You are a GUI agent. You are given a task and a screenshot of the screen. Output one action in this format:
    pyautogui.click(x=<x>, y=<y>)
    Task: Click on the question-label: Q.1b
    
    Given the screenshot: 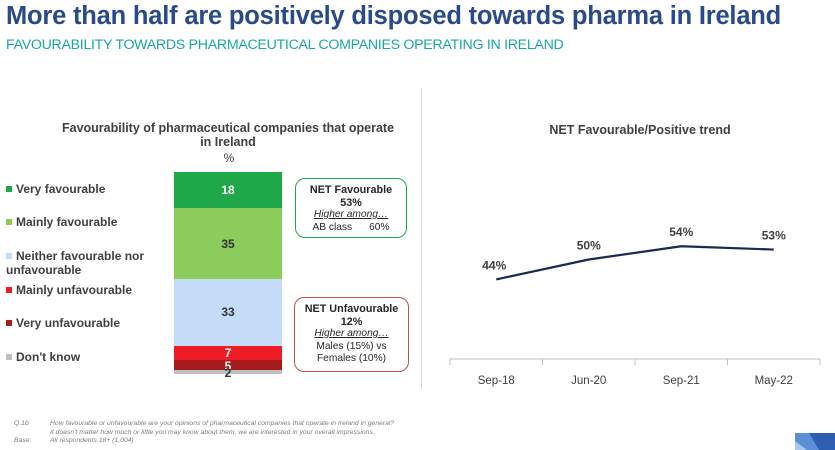 What is the action you would take?
    pyautogui.click(x=21, y=423)
    